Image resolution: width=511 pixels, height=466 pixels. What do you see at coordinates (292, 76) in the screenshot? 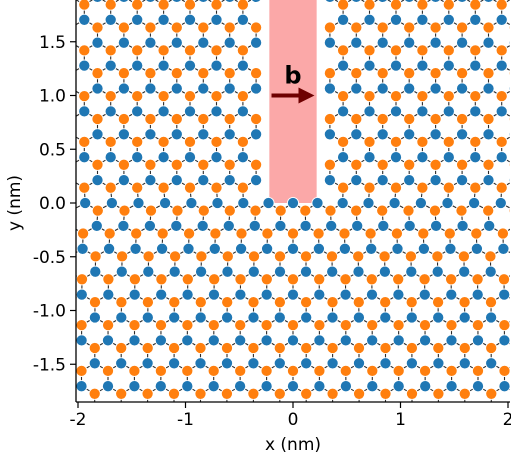
I see `burgers-vector-label: b` at bounding box center [292, 76].